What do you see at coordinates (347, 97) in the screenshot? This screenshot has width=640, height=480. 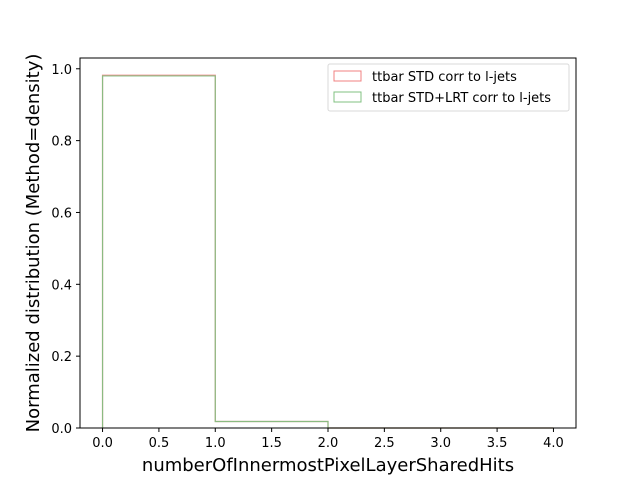 I see `legend-swatch-std-lrt` at bounding box center [347, 97].